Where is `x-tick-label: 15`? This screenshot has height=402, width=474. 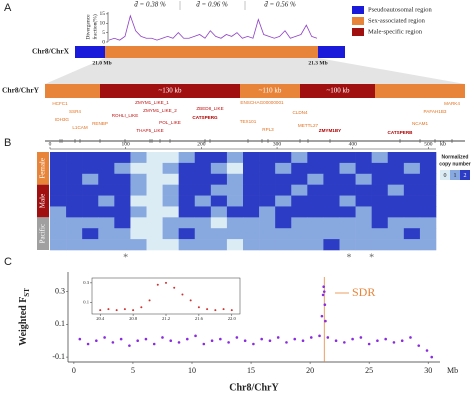 x-tick-label: 15 is located at coordinates (251, 370).